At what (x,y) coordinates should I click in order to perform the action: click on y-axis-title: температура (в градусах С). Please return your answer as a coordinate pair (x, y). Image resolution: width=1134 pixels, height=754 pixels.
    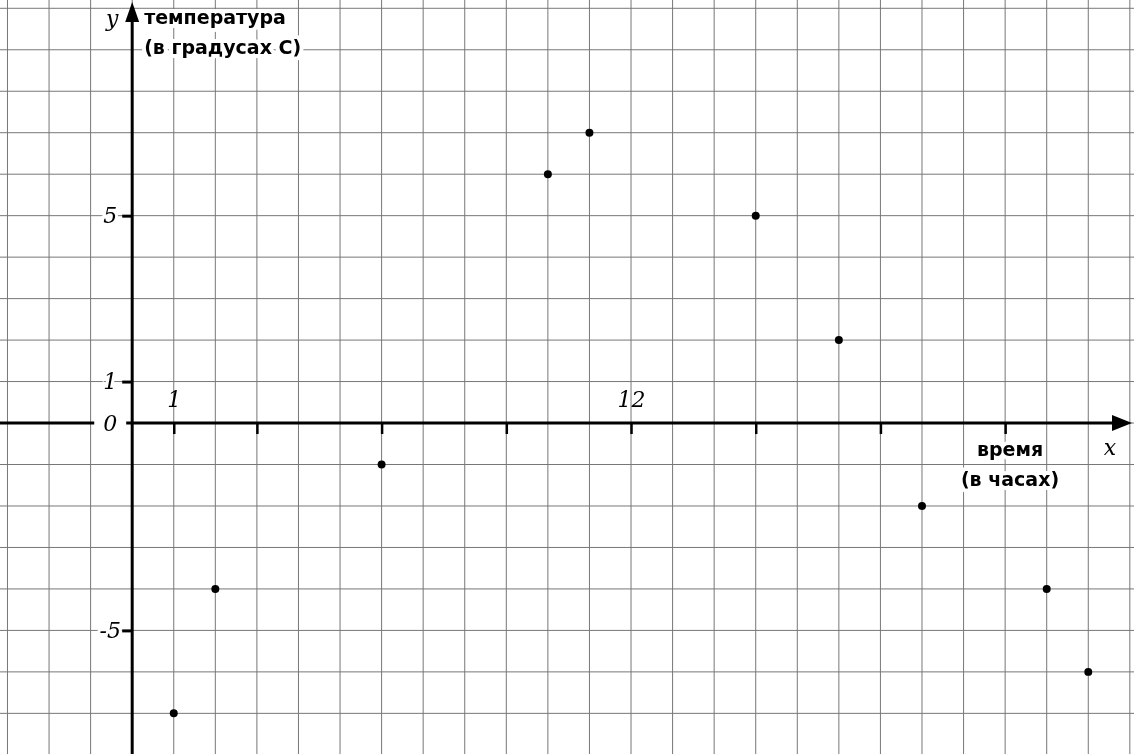
    Looking at the image, I should click on (223, 32).